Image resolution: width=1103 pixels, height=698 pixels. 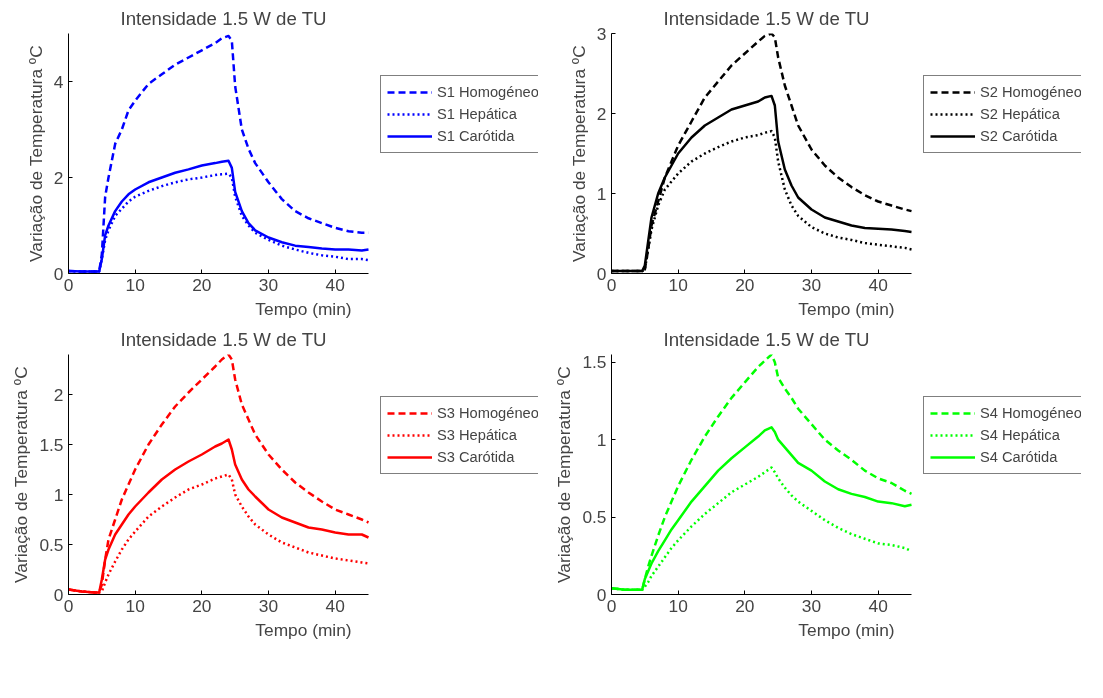 I want to click on legend-label: S4 Homogéneo, so click(x=1031, y=413).